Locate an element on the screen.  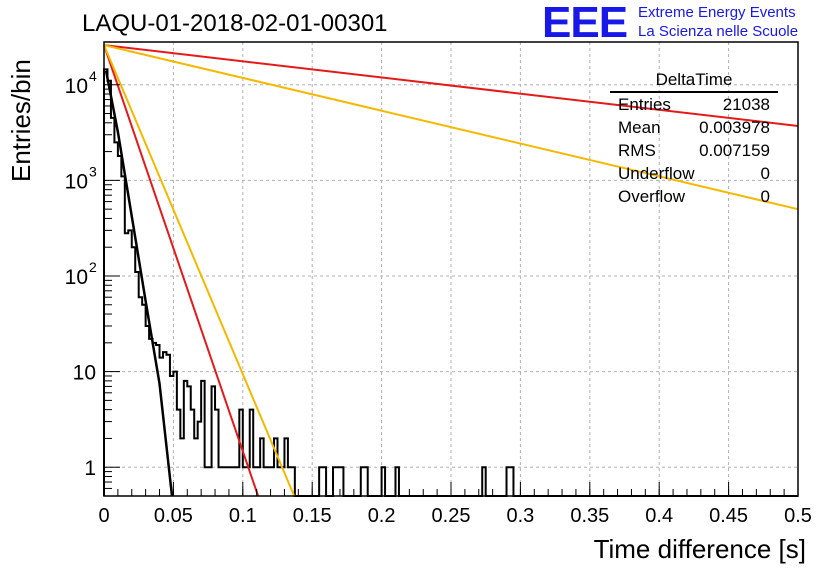
eee-logo: EEE is located at coordinates (585, 23).